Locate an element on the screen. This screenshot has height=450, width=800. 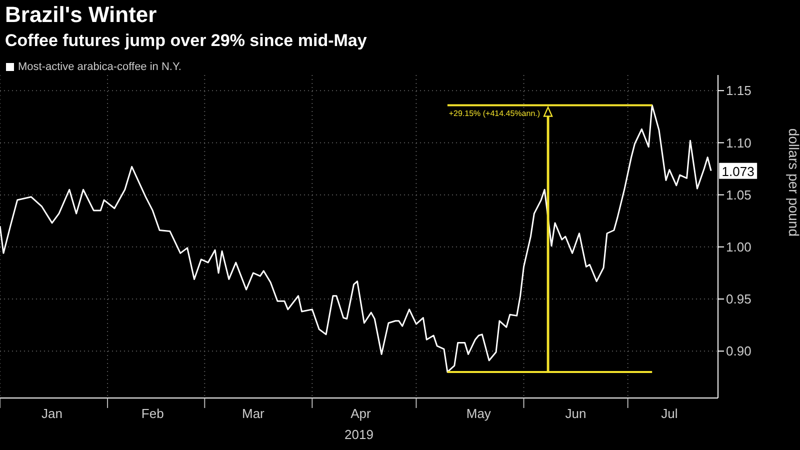
chart-subtitle: Coffee futures jump over 29% since mid-May is located at coordinates (186, 41).